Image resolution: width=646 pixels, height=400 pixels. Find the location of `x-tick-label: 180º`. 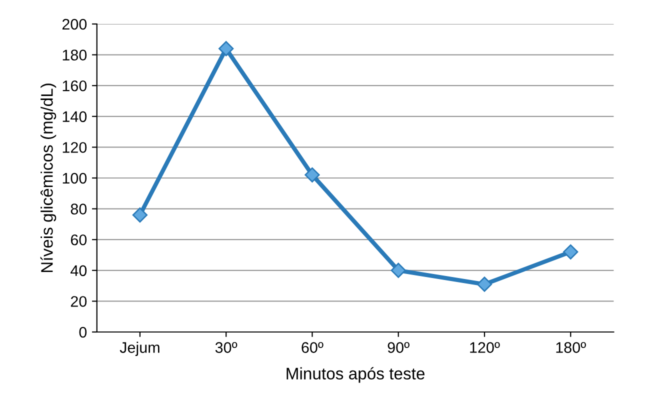

x-tick-label: 180º is located at coordinates (571, 347).